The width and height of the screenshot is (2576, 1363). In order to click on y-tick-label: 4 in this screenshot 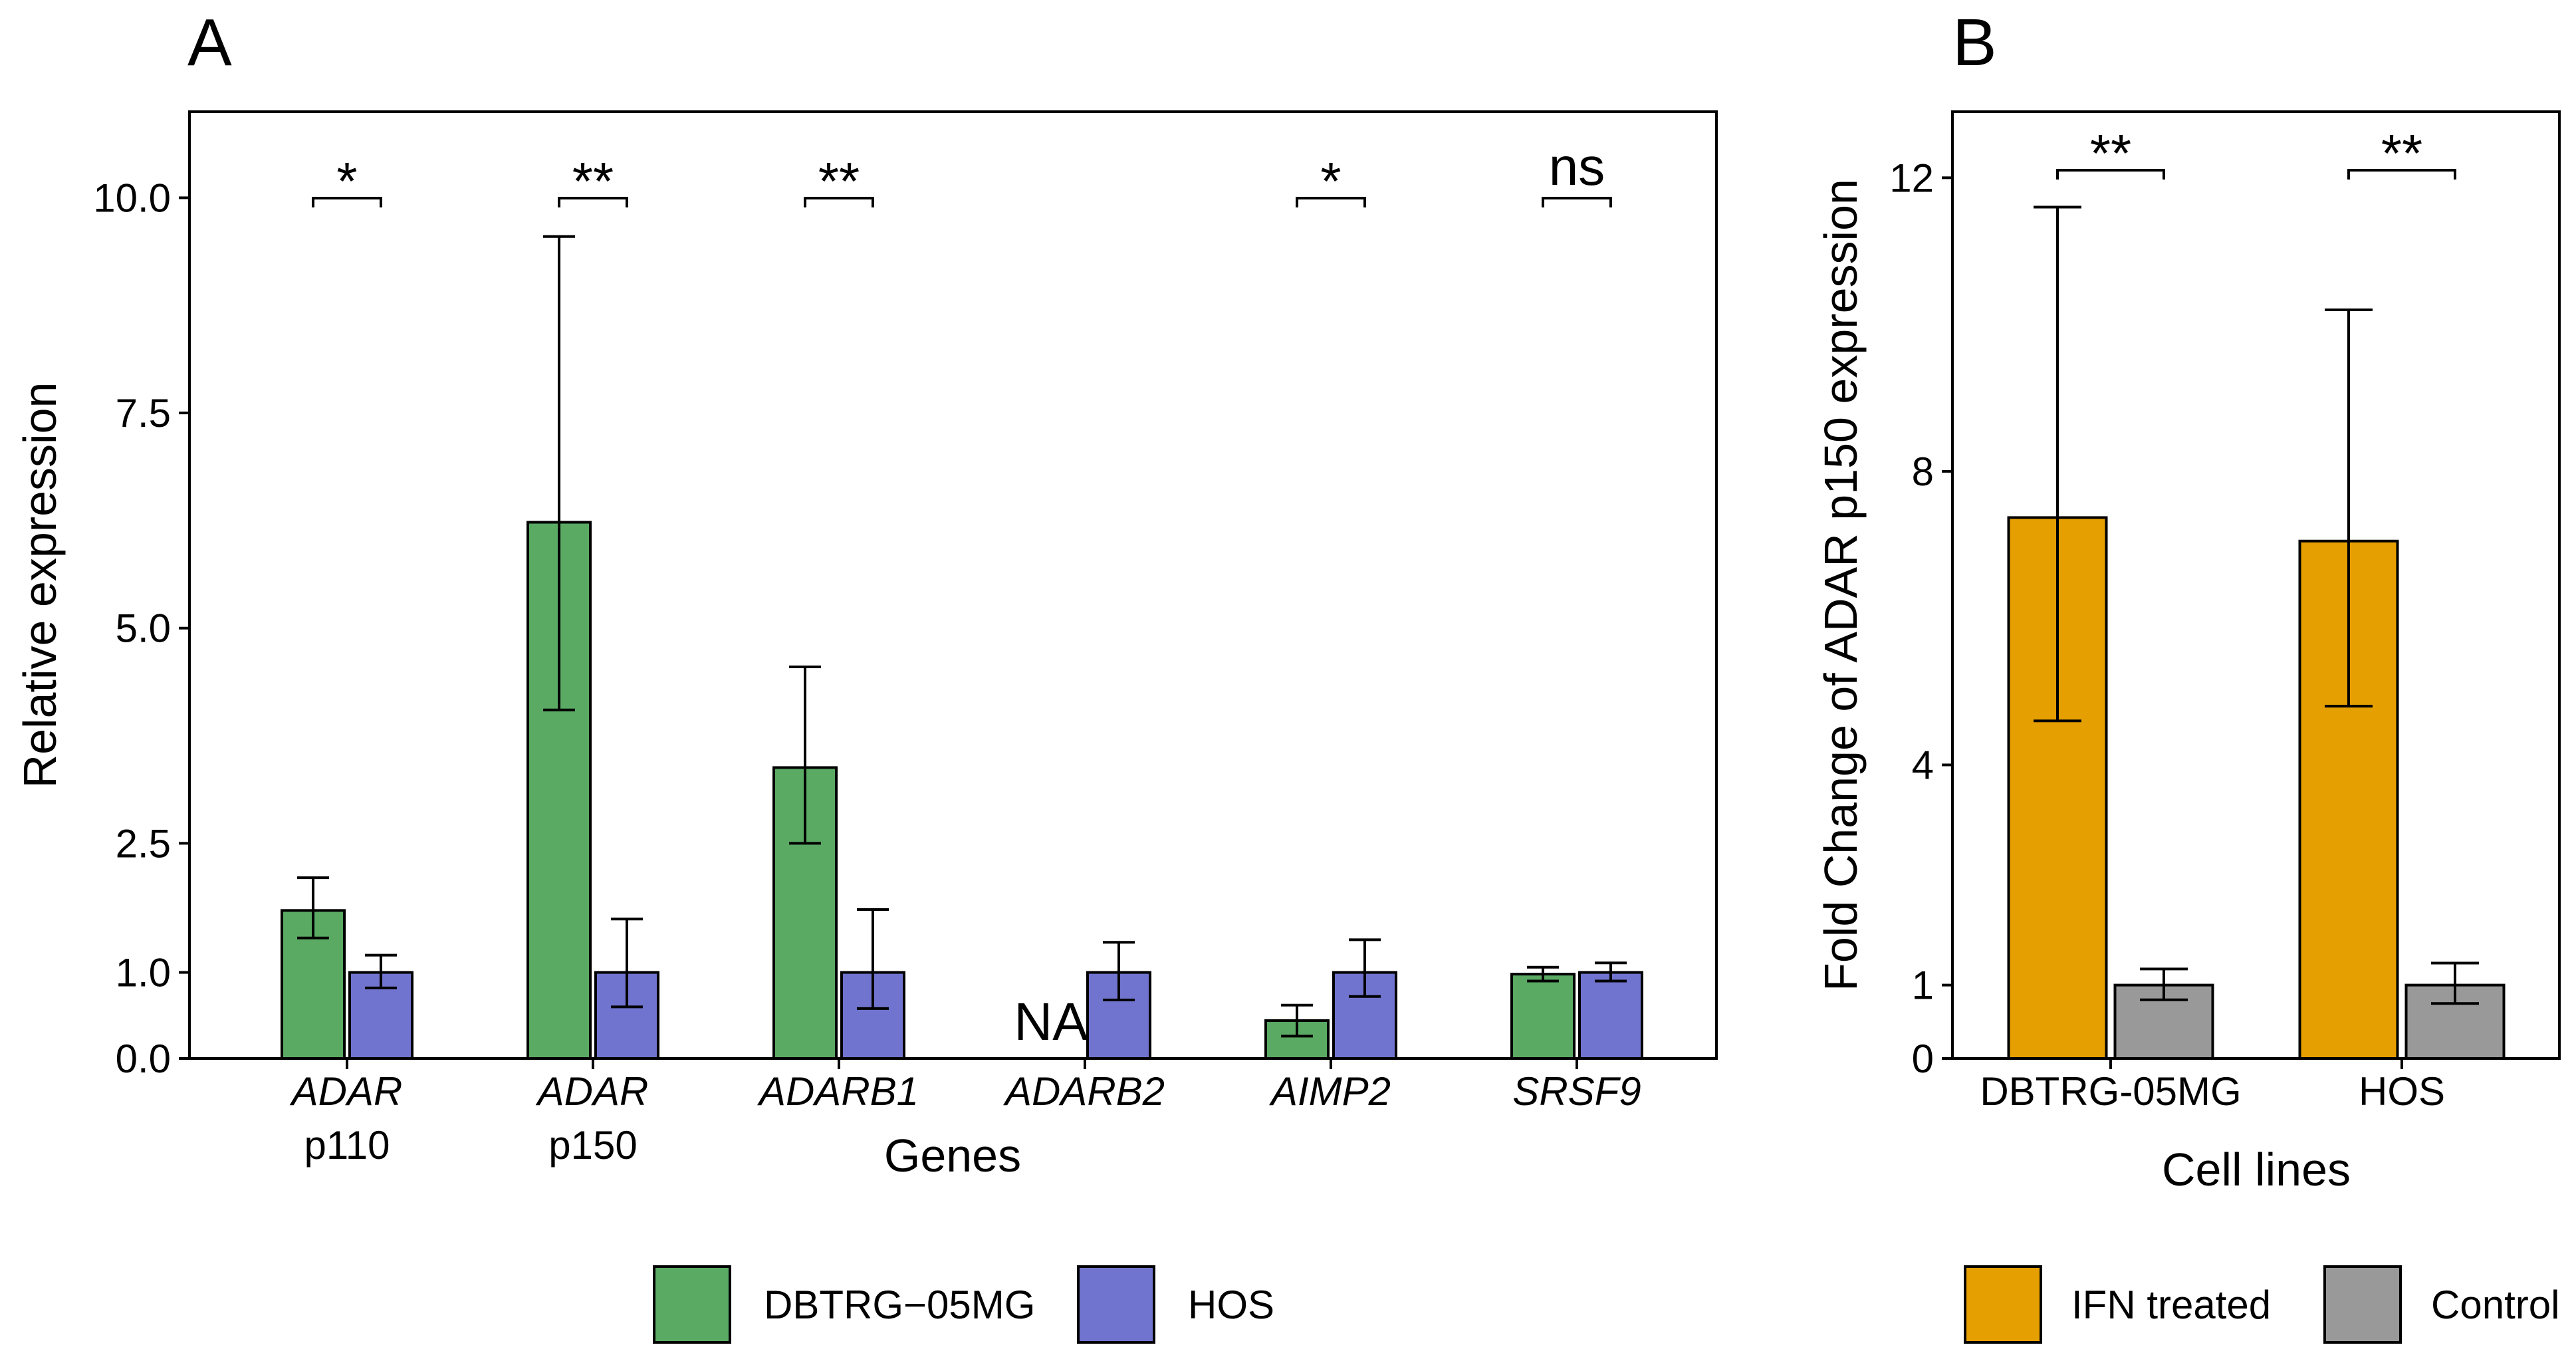, I will do `click(1923, 765)`.